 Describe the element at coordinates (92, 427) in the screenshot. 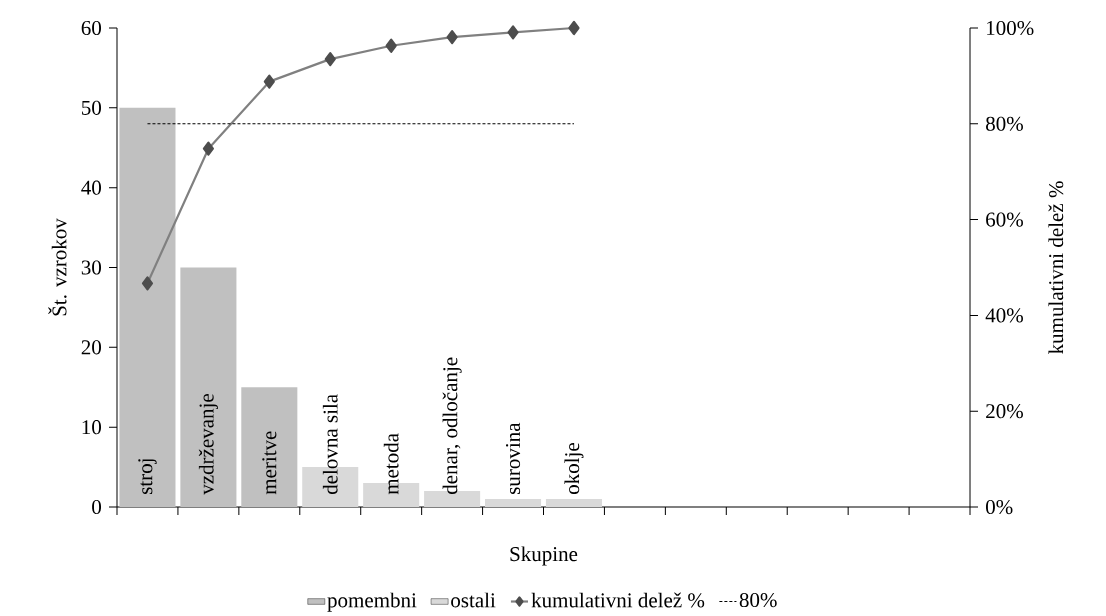

I see `y-tick-label: 10` at that location.